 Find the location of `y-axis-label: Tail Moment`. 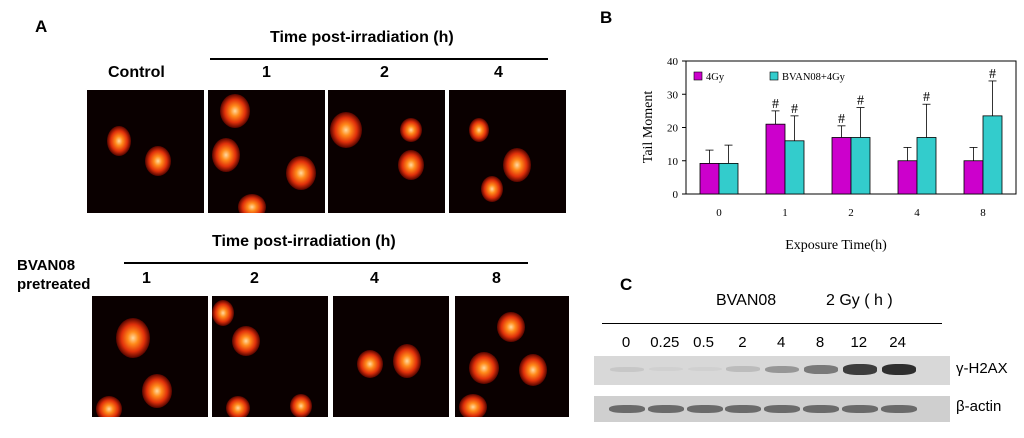

y-axis-label: Tail Moment is located at coordinates (648, 127).